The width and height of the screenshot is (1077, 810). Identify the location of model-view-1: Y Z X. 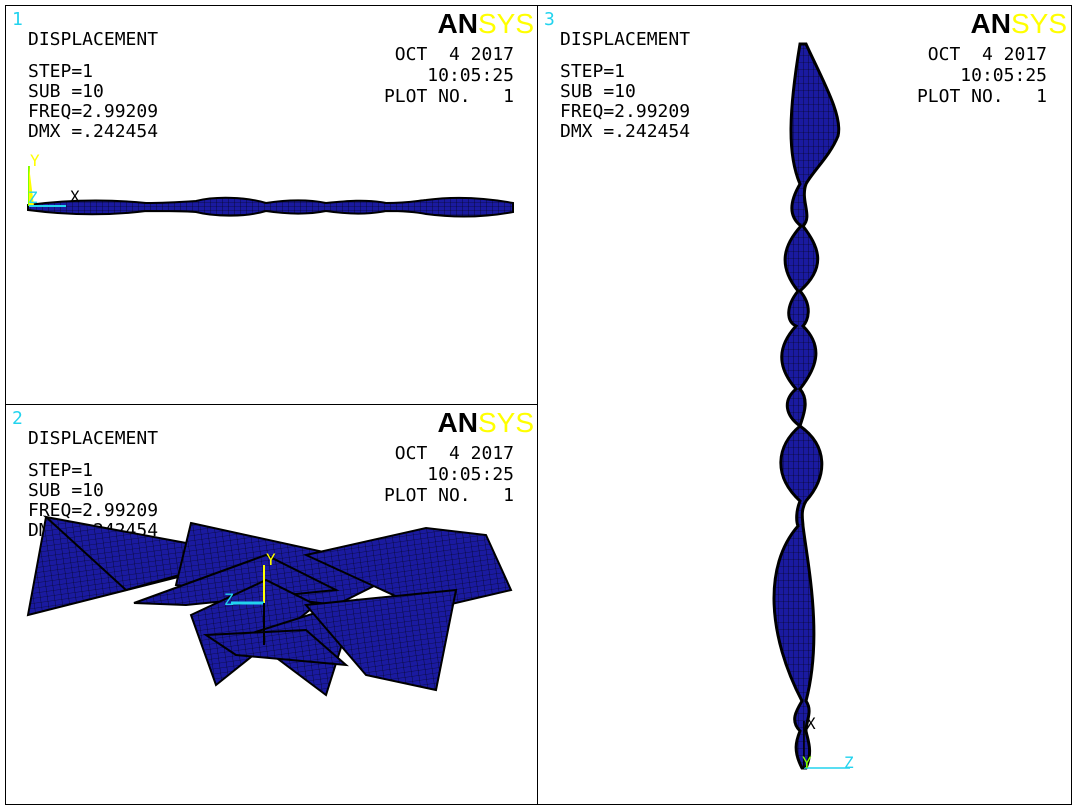
(270, 184).